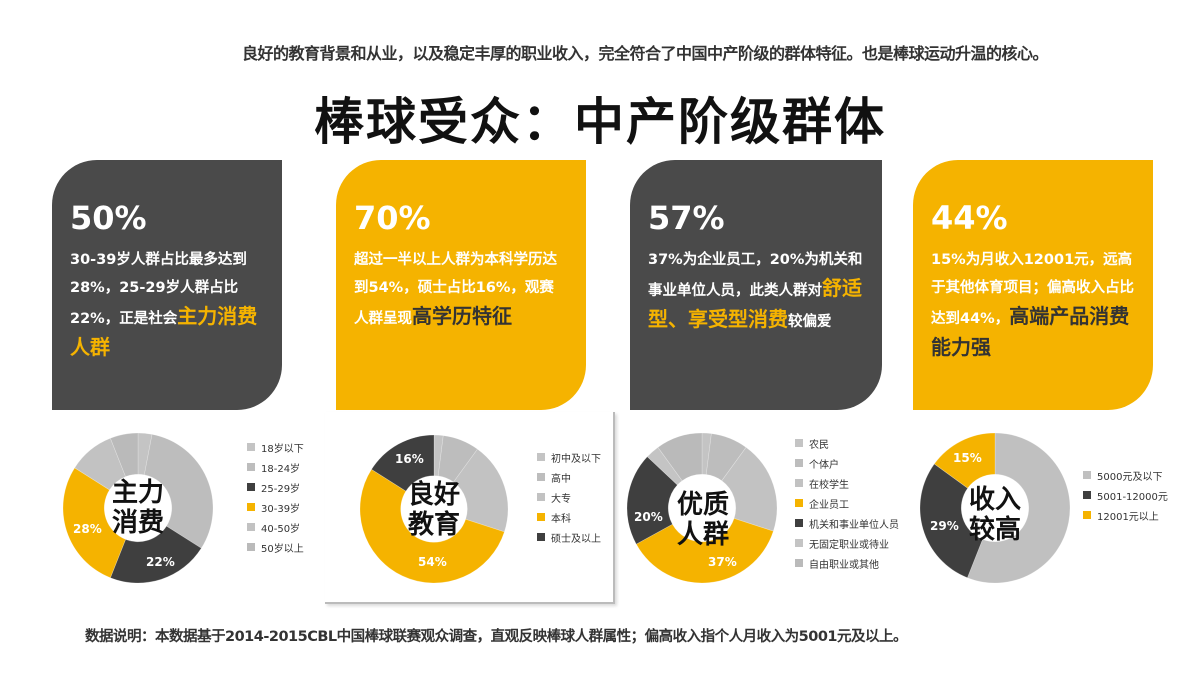  I want to click on center-line-1: 优质, so click(702, 505).